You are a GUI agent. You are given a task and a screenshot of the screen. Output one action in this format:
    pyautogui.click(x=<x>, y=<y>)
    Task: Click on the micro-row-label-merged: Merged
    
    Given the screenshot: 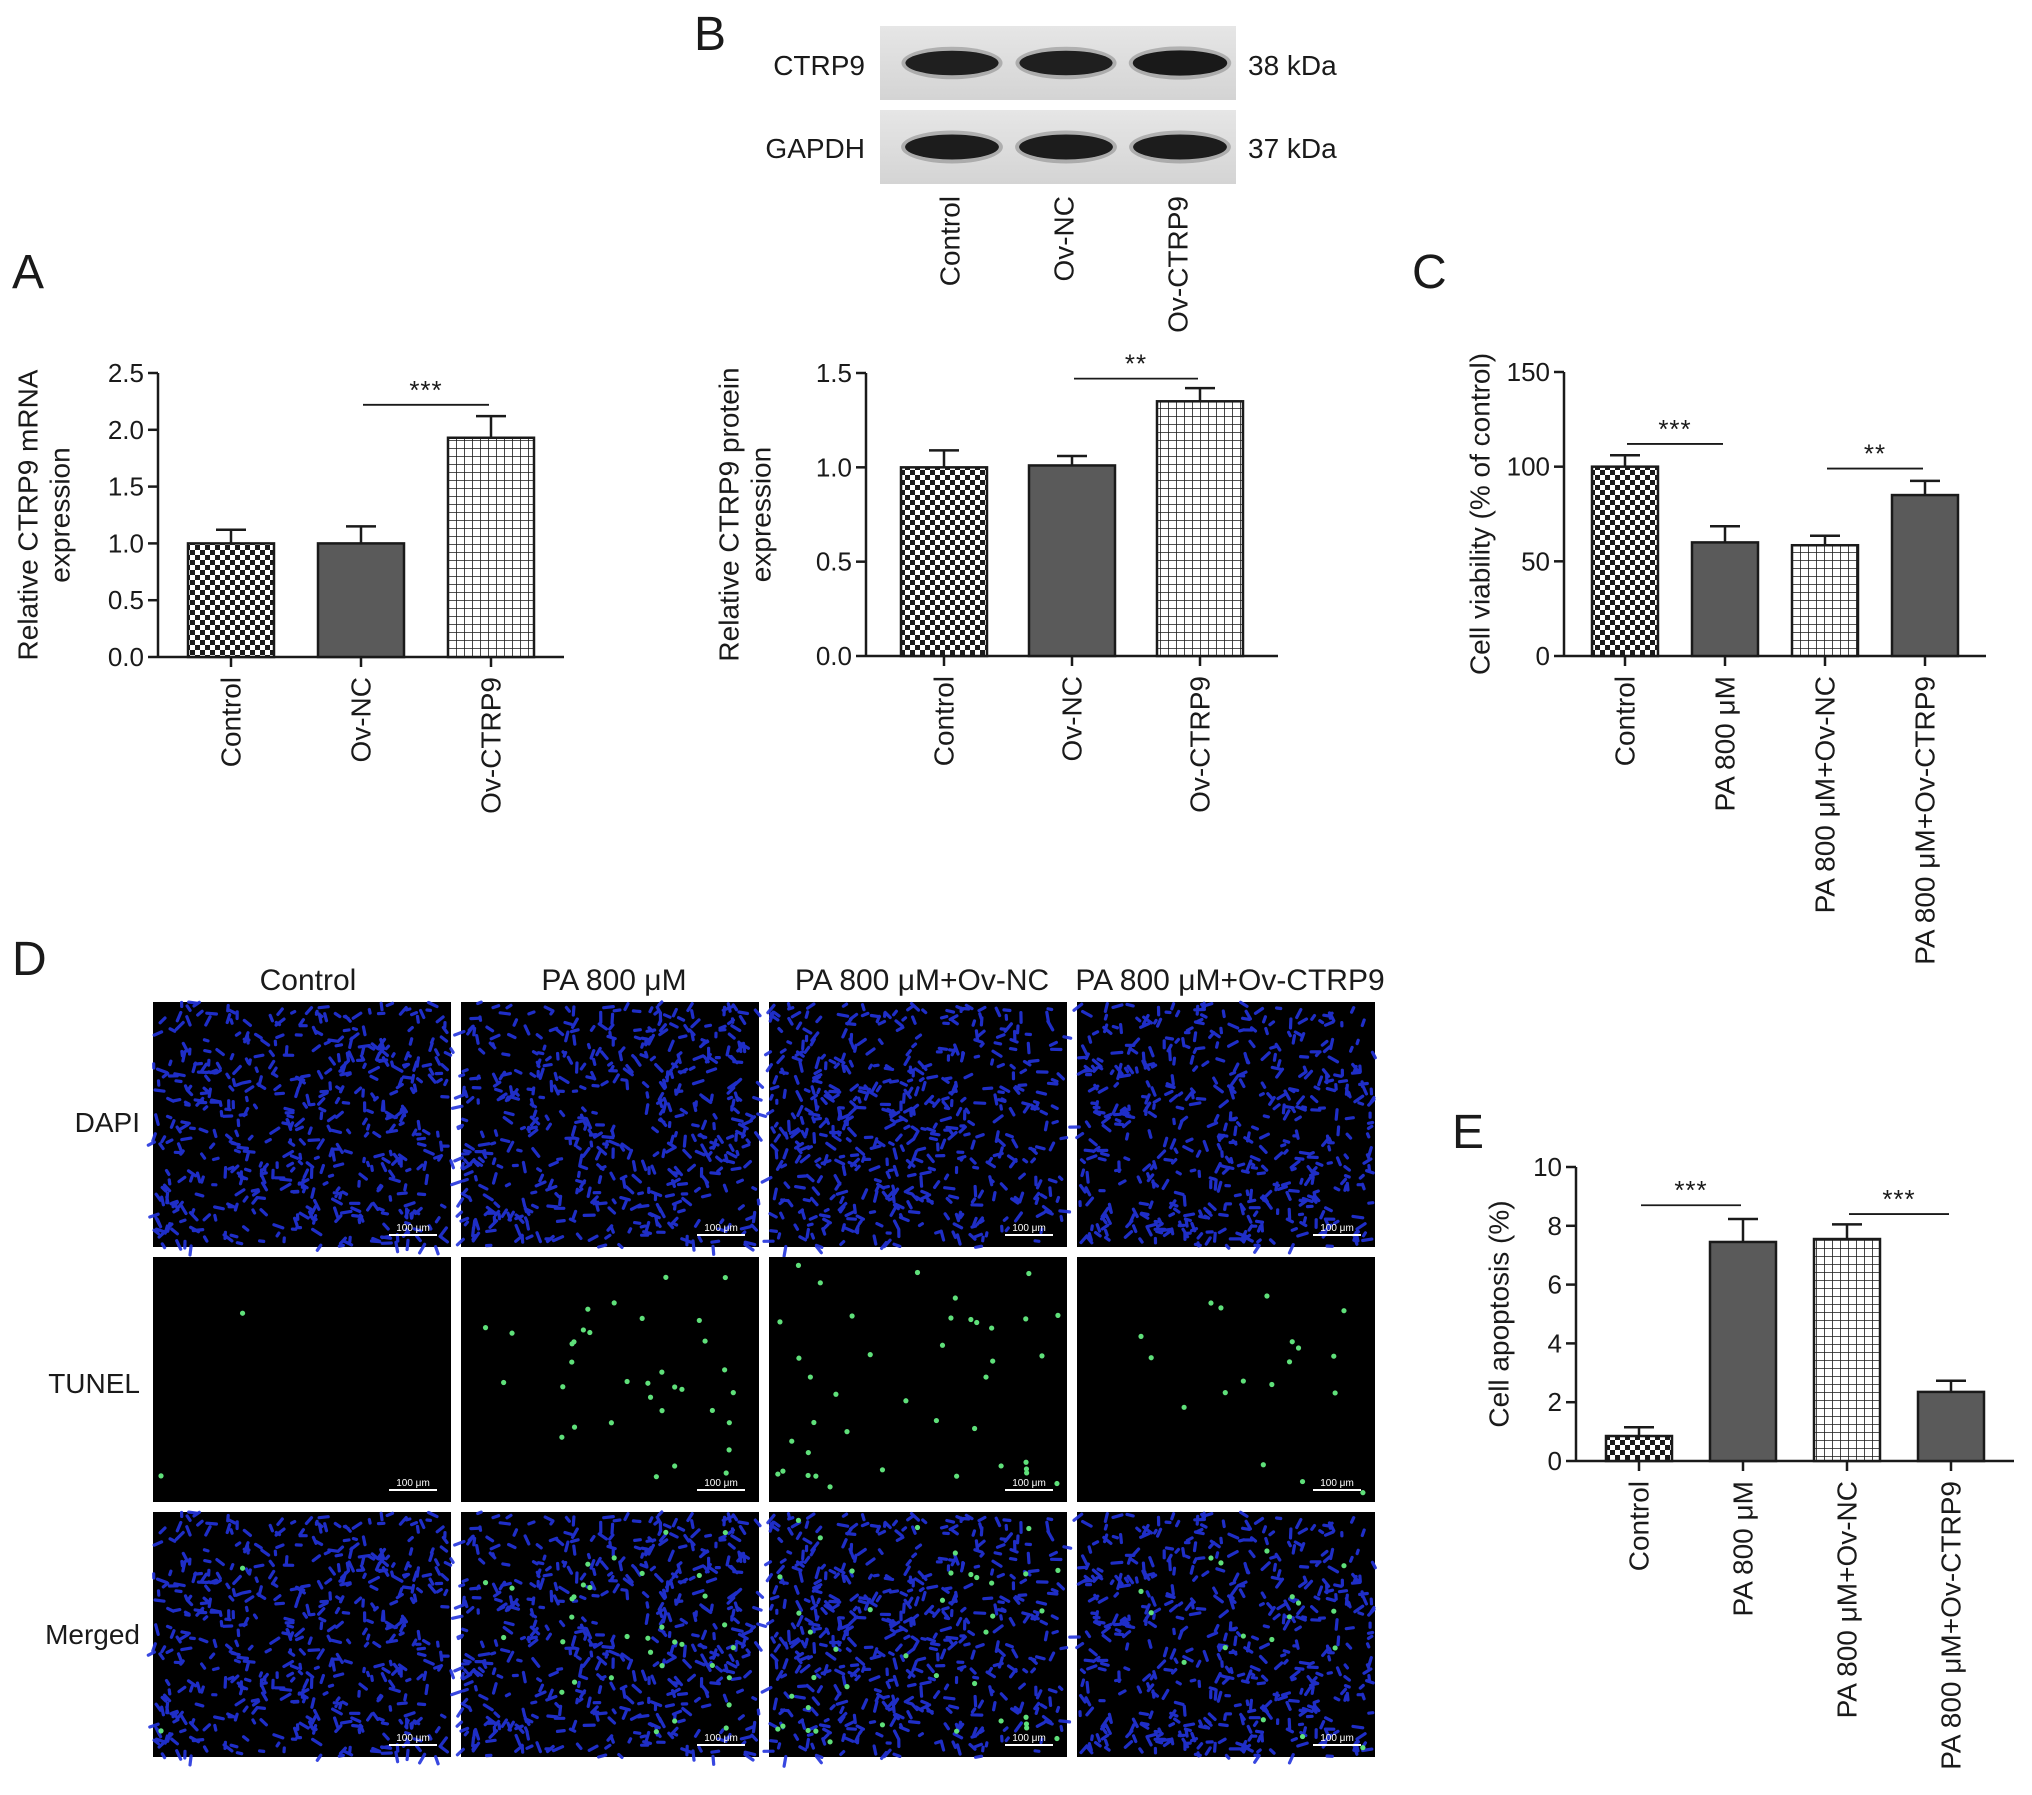 What is the action you would take?
    pyautogui.click(x=92, y=1634)
    